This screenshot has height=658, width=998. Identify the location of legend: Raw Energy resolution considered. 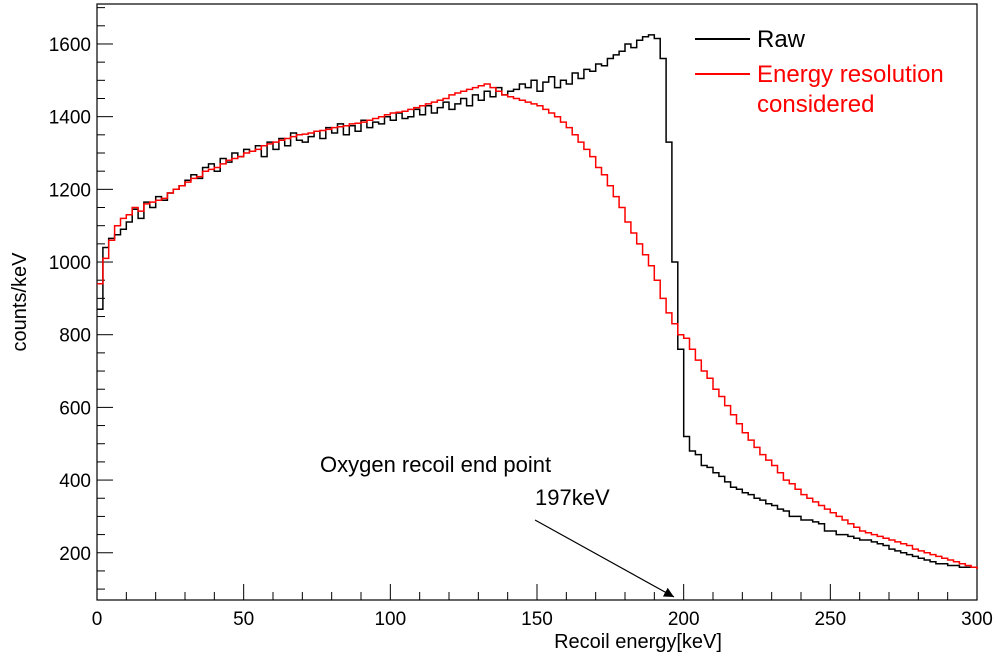
(819, 72).